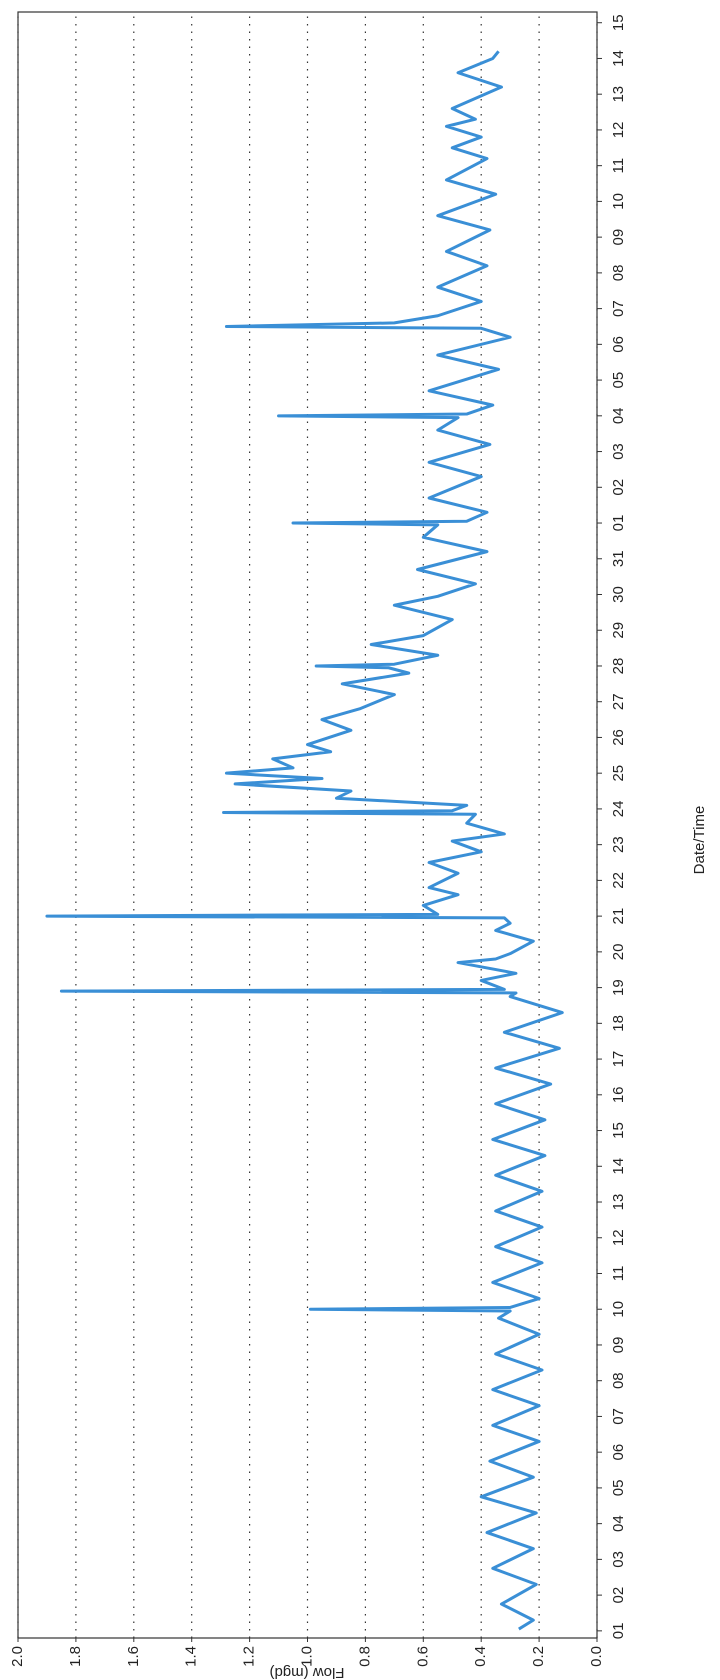  Describe the element at coordinates (133, 1656) in the screenshot. I see `y-tick-label: 1.6` at that location.